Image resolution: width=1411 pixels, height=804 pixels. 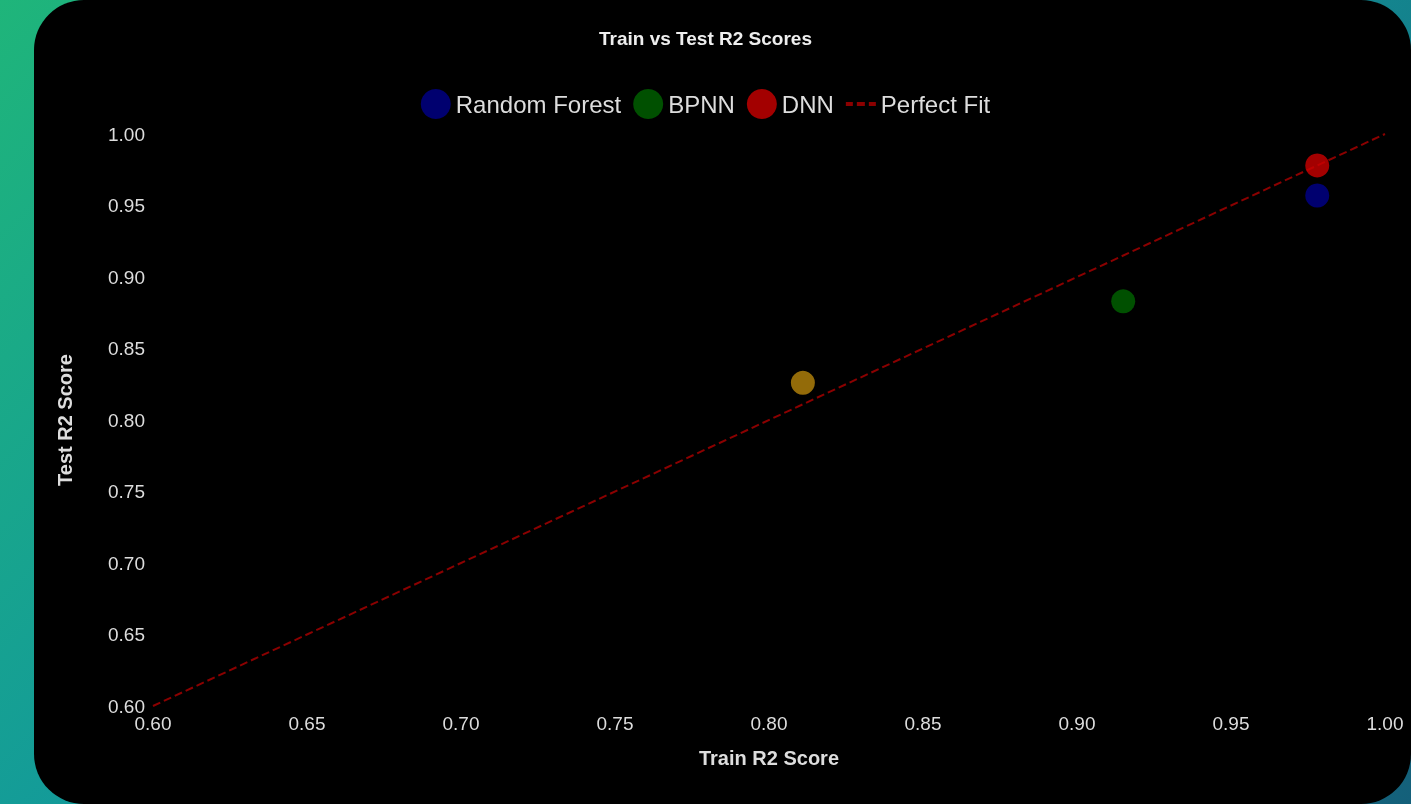 What do you see at coordinates (1385, 723) in the screenshot?
I see `x-tick-label: 1.00` at bounding box center [1385, 723].